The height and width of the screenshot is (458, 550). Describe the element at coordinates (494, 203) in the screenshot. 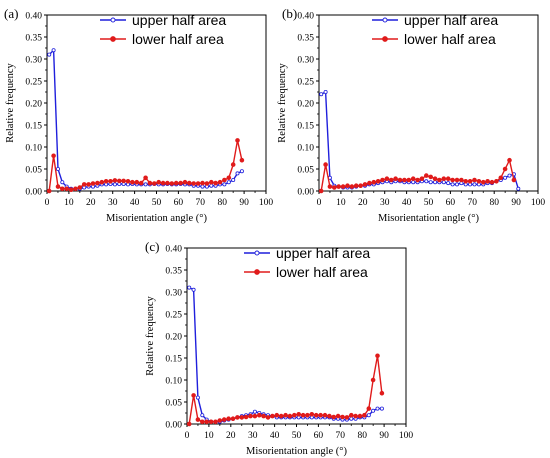

I see `x-tick-label: 80` at that location.